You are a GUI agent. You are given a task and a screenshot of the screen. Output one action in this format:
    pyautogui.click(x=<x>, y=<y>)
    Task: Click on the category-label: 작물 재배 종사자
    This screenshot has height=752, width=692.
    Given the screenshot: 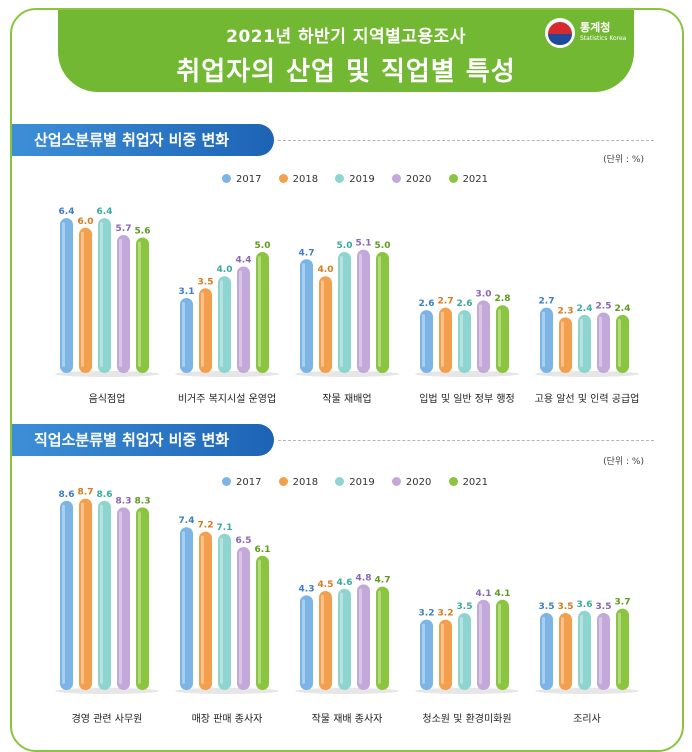 What is the action you would take?
    pyautogui.click(x=347, y=719)
    